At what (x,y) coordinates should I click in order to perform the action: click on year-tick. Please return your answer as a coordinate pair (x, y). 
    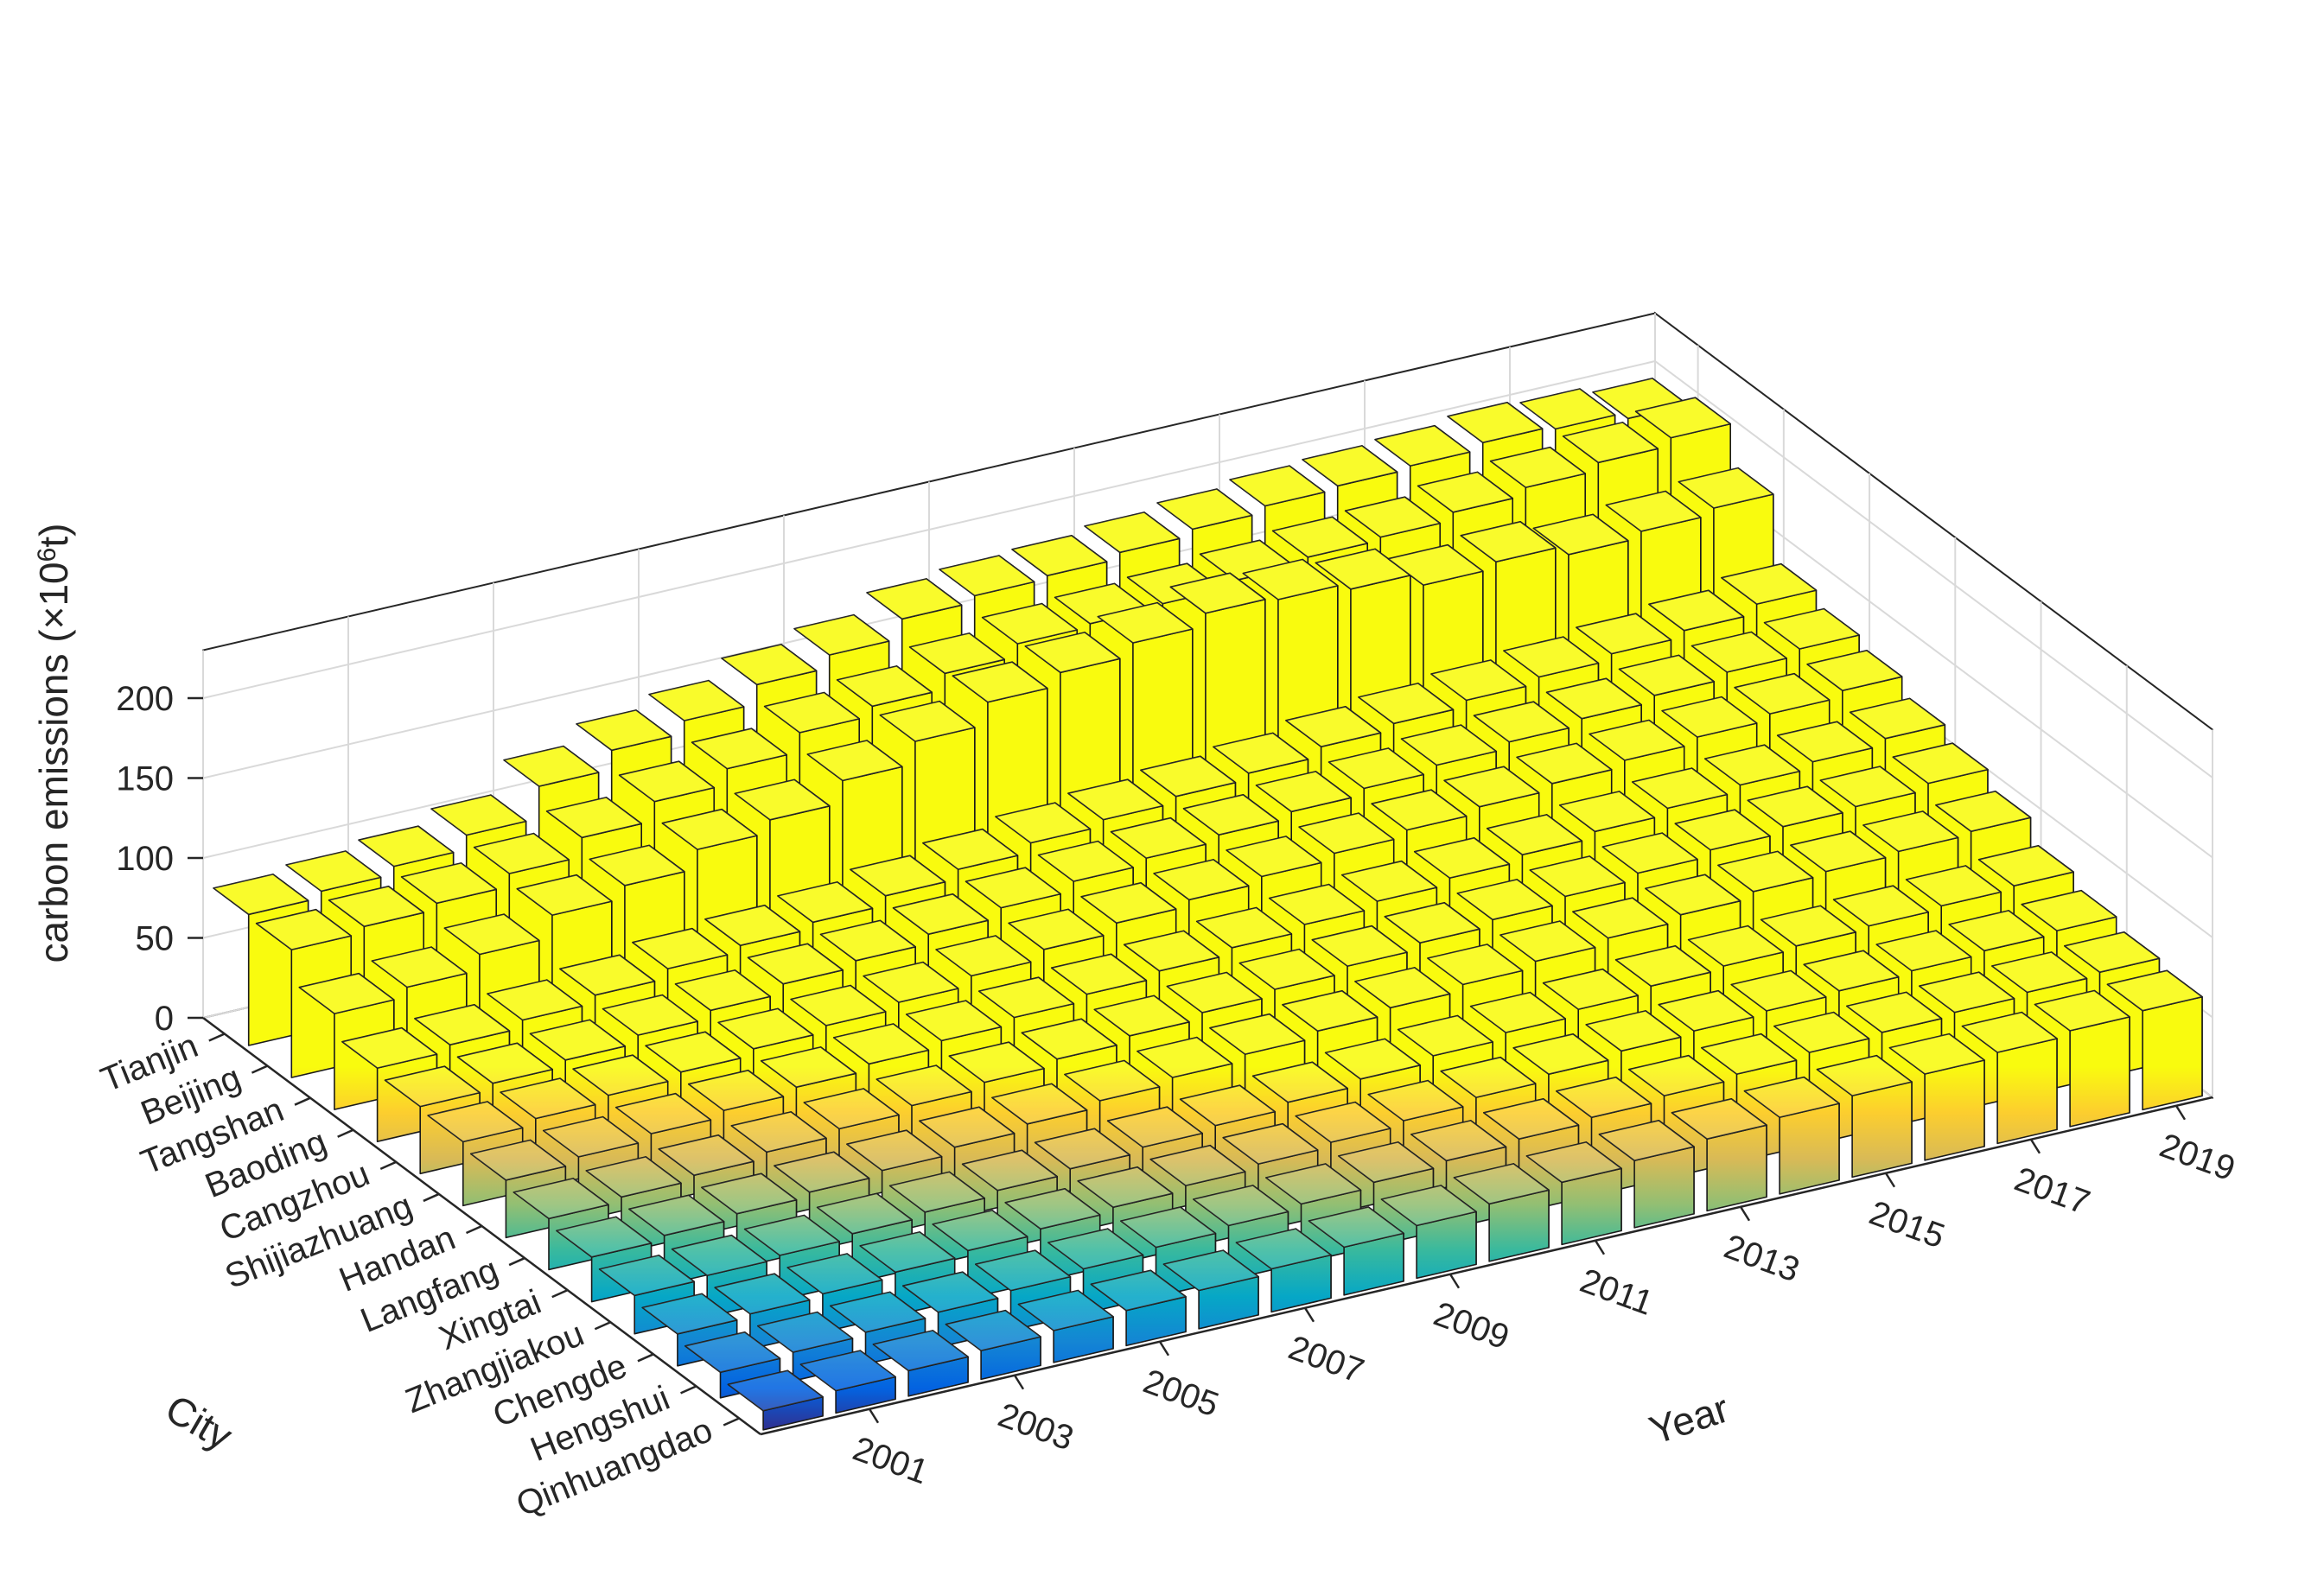
    Looking at the image, I should click on (1745, 1214).